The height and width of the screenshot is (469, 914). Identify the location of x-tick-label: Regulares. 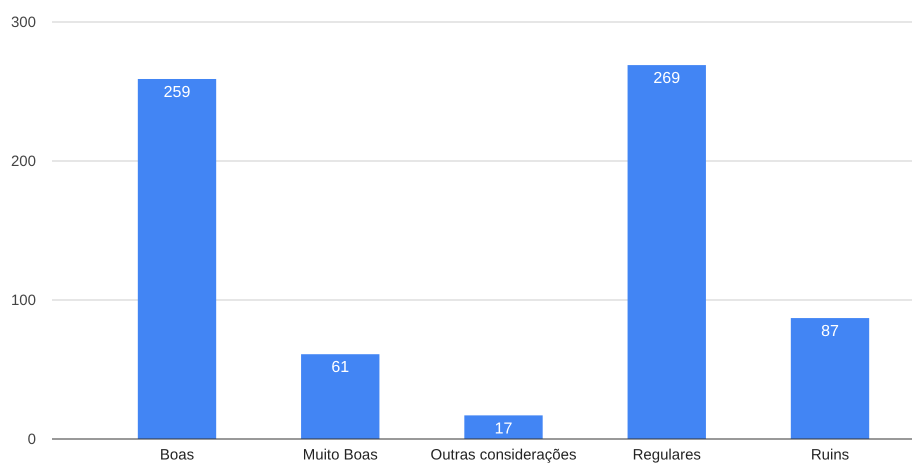
(666, 455).